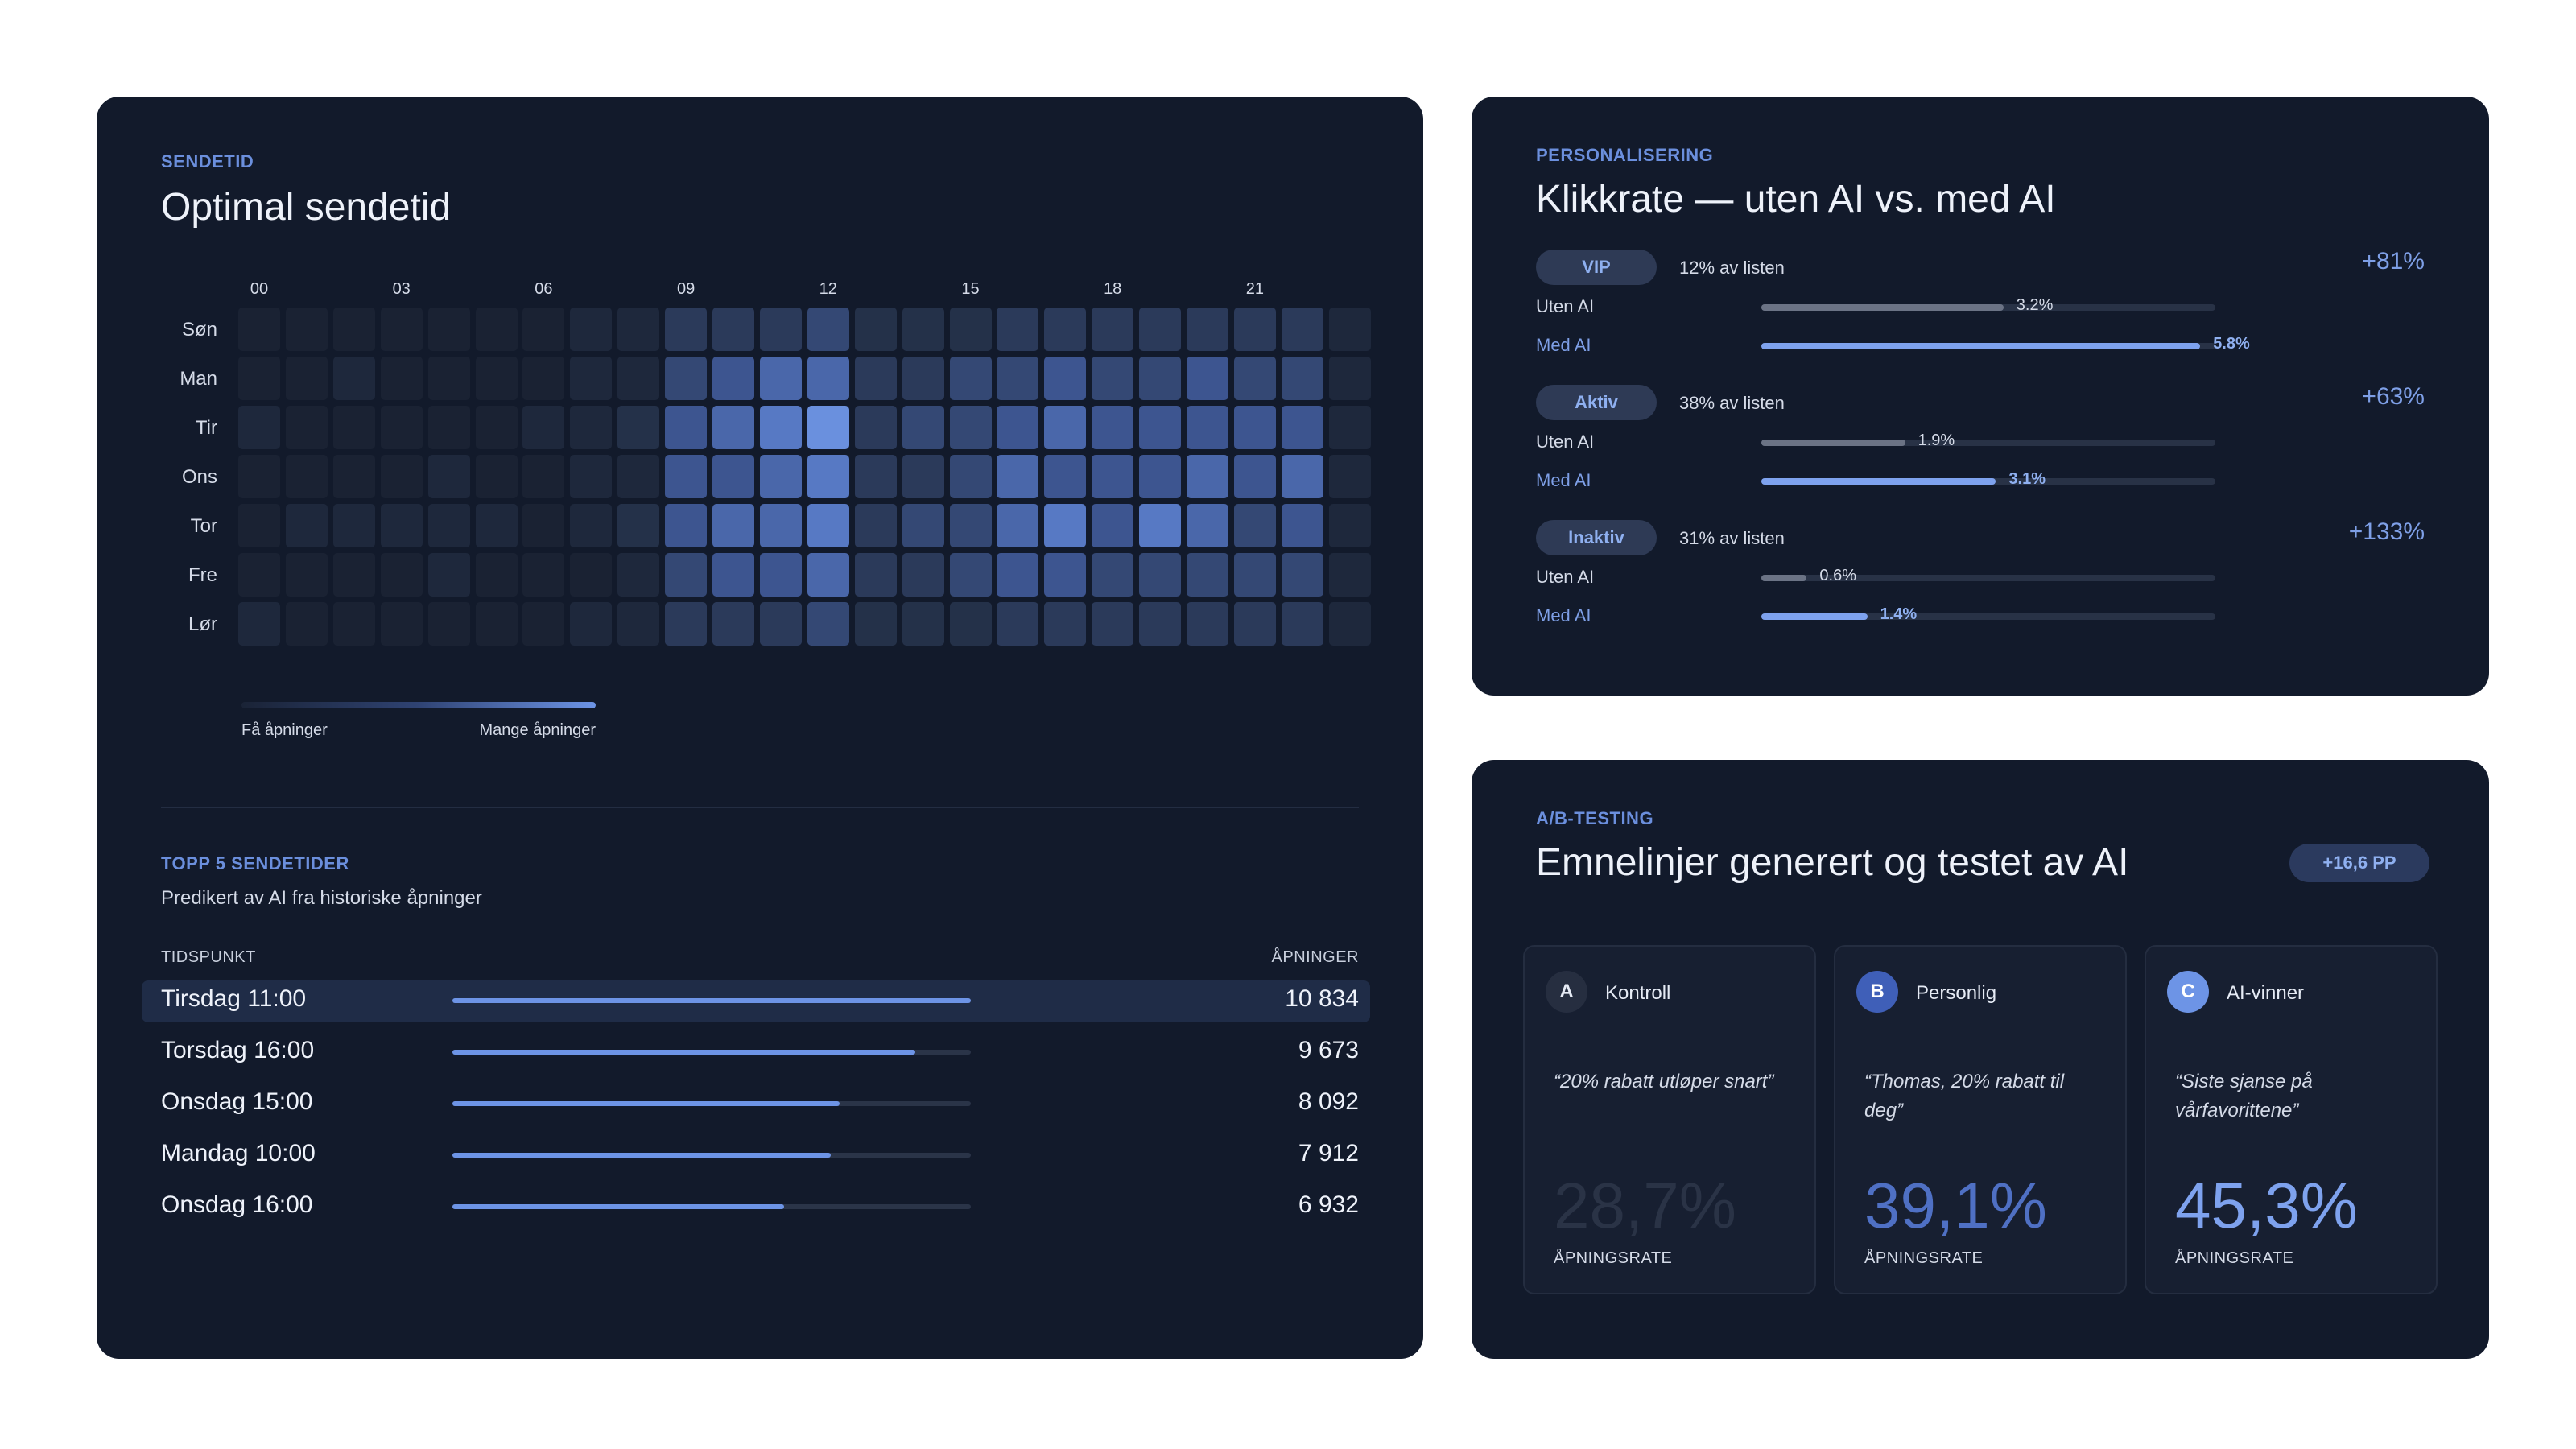 The image size is (2576, 1449). I want to click on rate-value: 1.9%, so click(1936, 440).